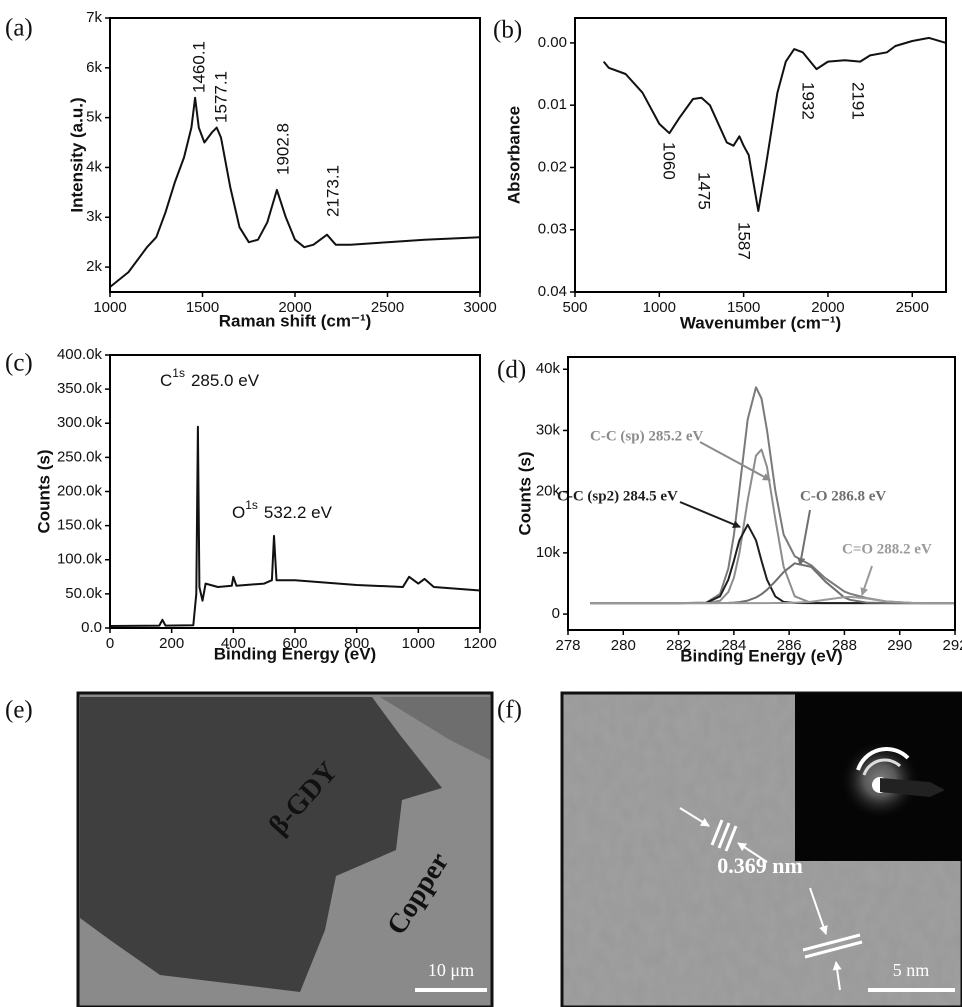  Describe the element at coordinates (294, 643) in the screenshot. I see `x-tick-label: 600` at that location.